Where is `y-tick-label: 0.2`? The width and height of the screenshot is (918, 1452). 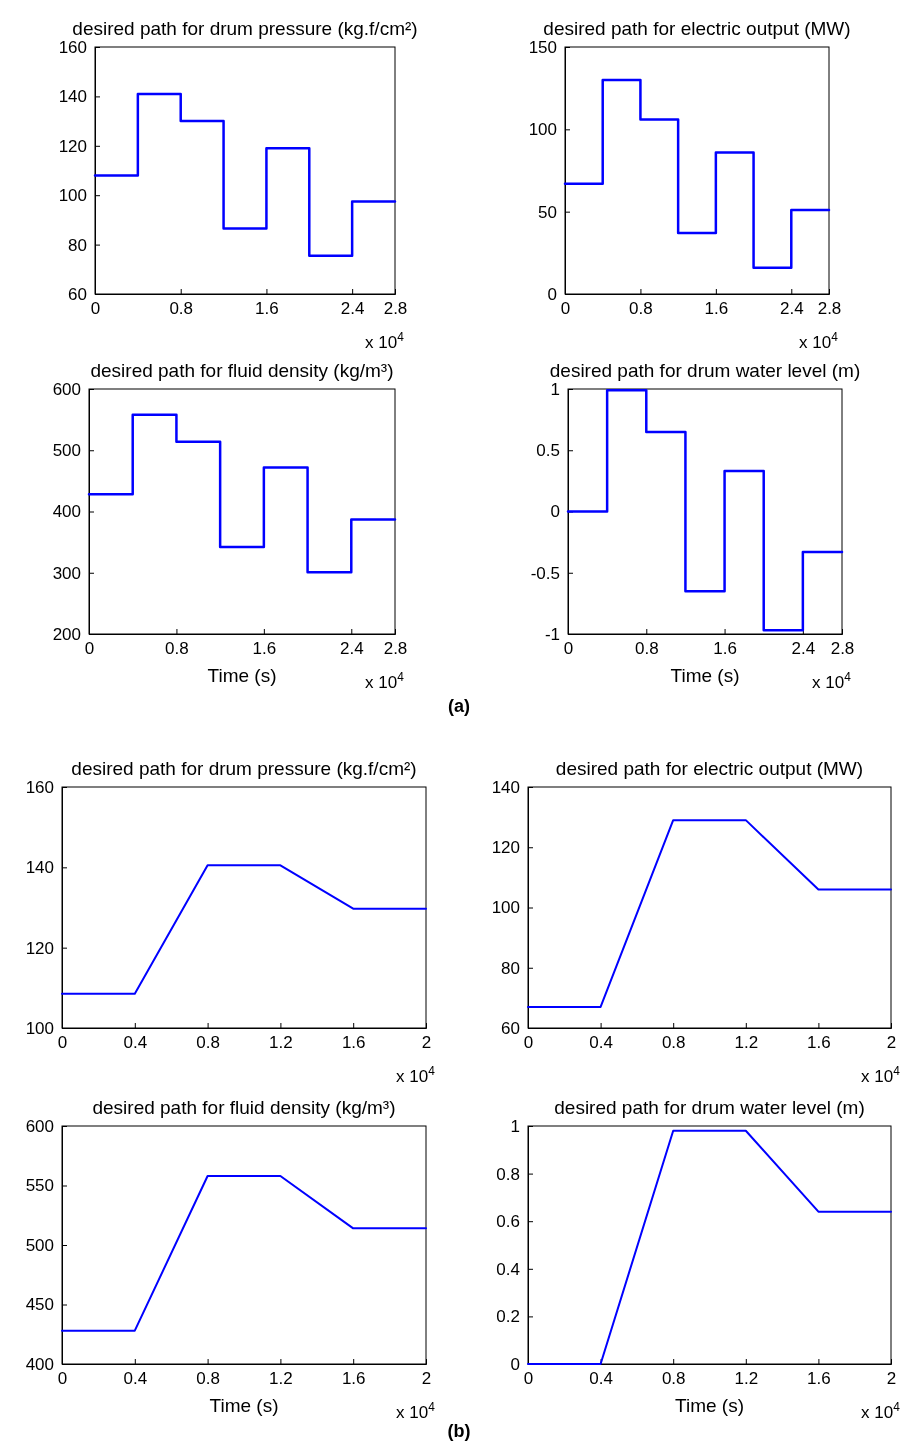
y-tick-label: 0.2 is located at coordinates (508, 1317).